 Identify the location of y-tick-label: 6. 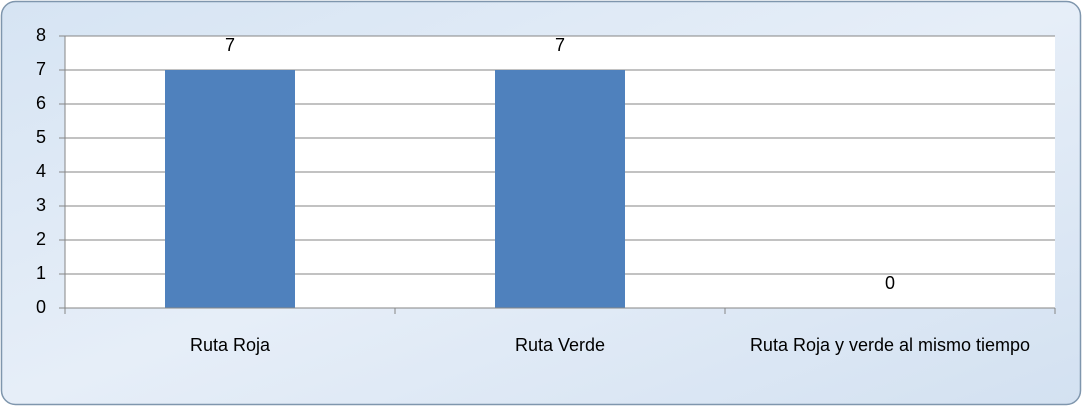
(41, 103).